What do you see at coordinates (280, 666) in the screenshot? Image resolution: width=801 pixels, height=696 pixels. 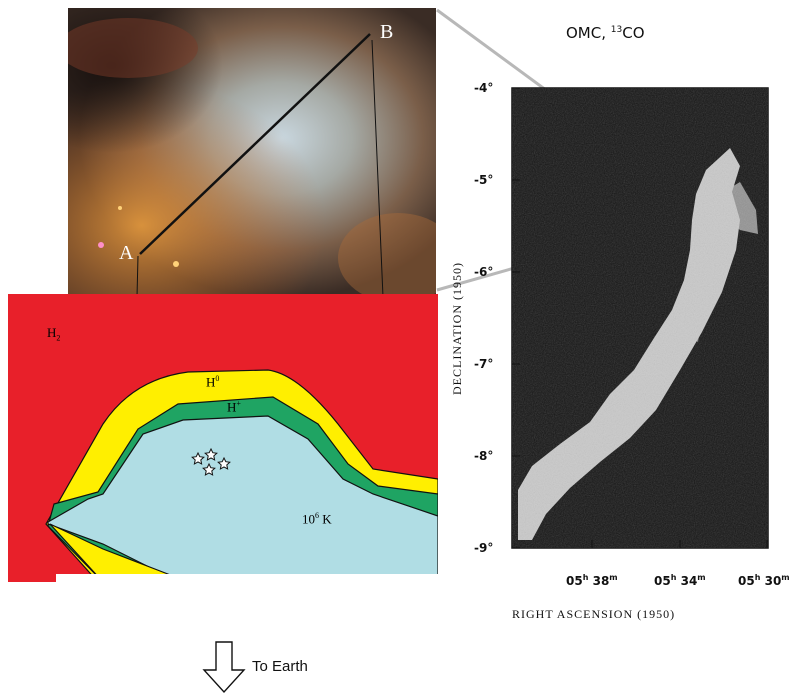 I see `to-earth-label: To Earth` at bounding box center [280, 666].